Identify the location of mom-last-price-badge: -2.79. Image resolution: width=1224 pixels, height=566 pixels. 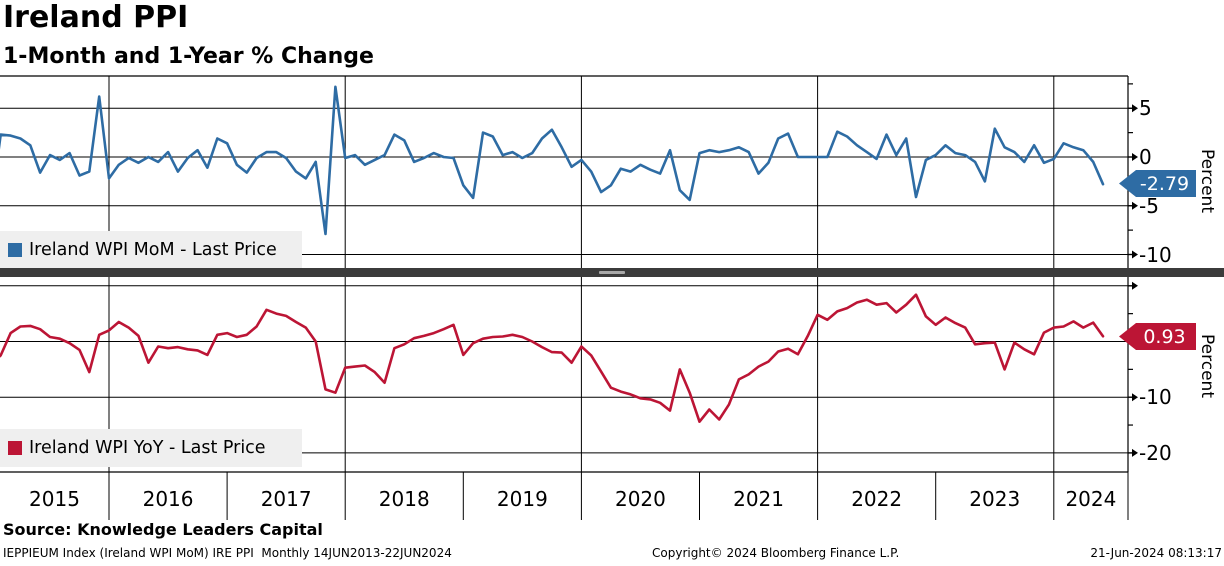
(1157, 183).